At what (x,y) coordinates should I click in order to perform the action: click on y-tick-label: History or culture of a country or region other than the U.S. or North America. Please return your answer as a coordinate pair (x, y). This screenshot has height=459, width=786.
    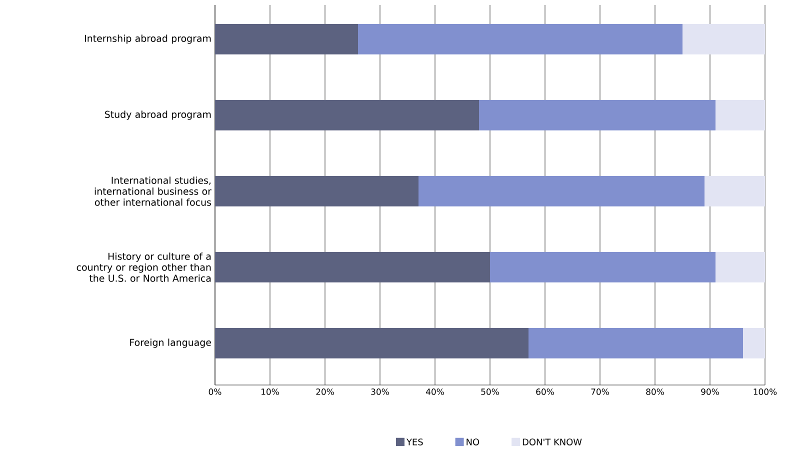
    Looking at the image, I should click on (143, 267).